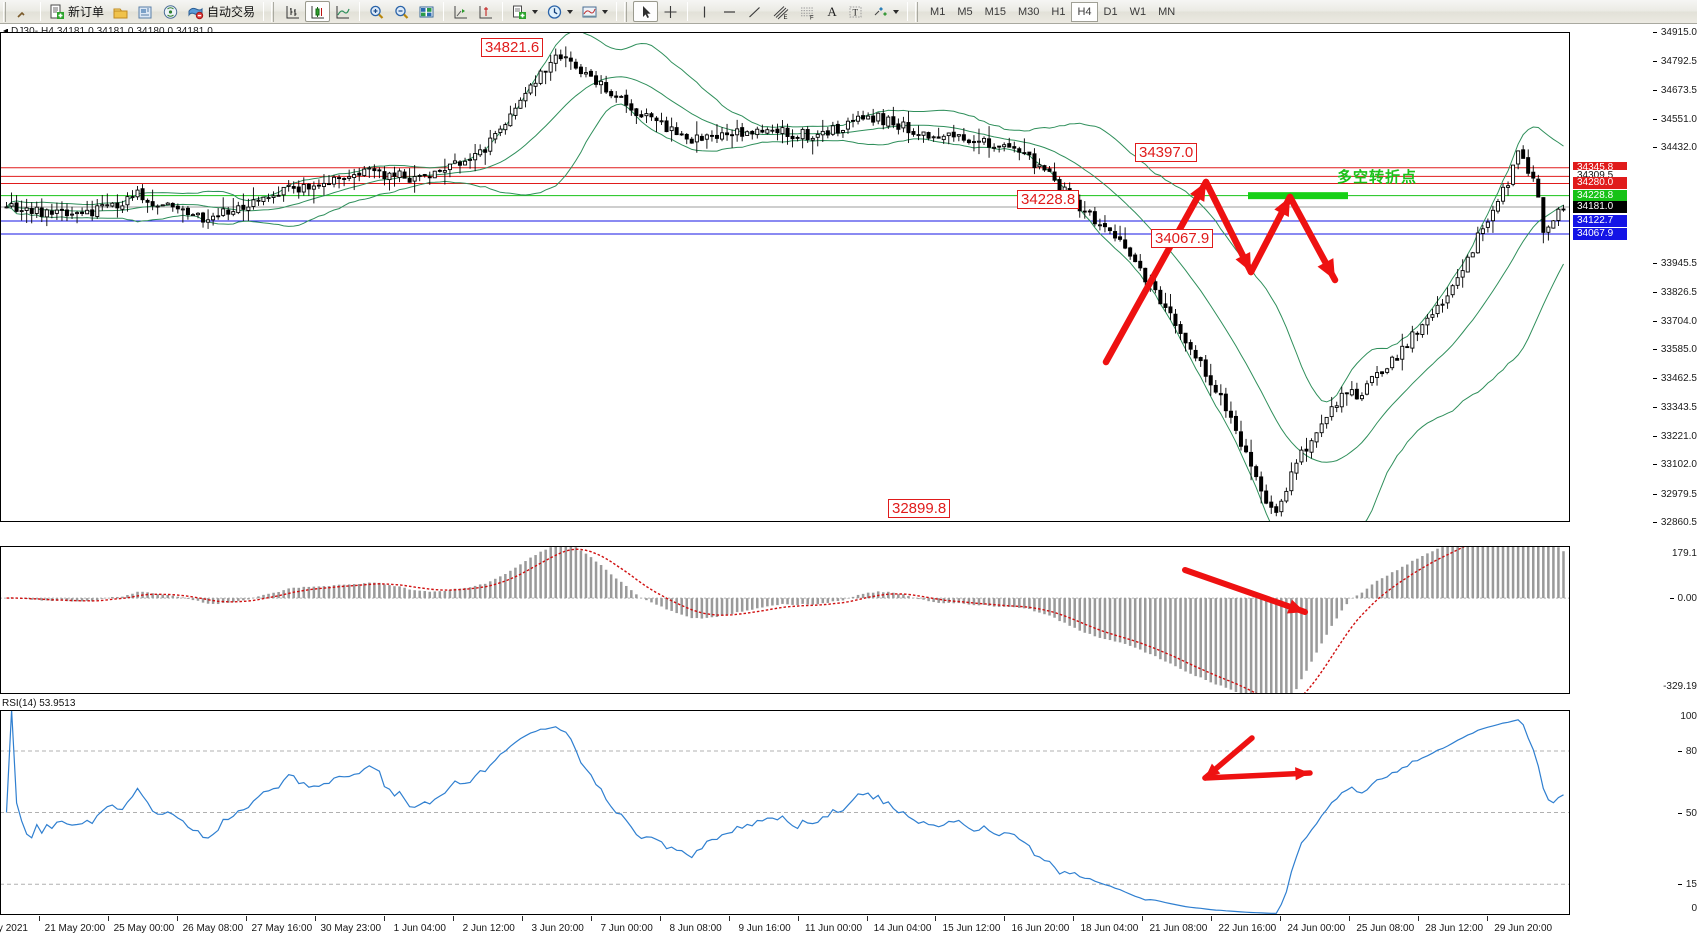 The width and height of the screenshot is (1697, 946). What do you see at coordinates (557, 928) in the screenshot?
I see `time-axis-label: 3 Jun 20:00` at bounding box center [557, 928].